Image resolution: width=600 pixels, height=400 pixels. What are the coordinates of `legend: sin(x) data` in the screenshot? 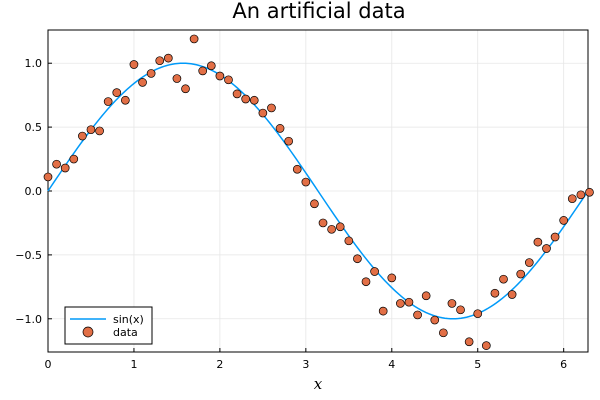 It's located at (108, 325).